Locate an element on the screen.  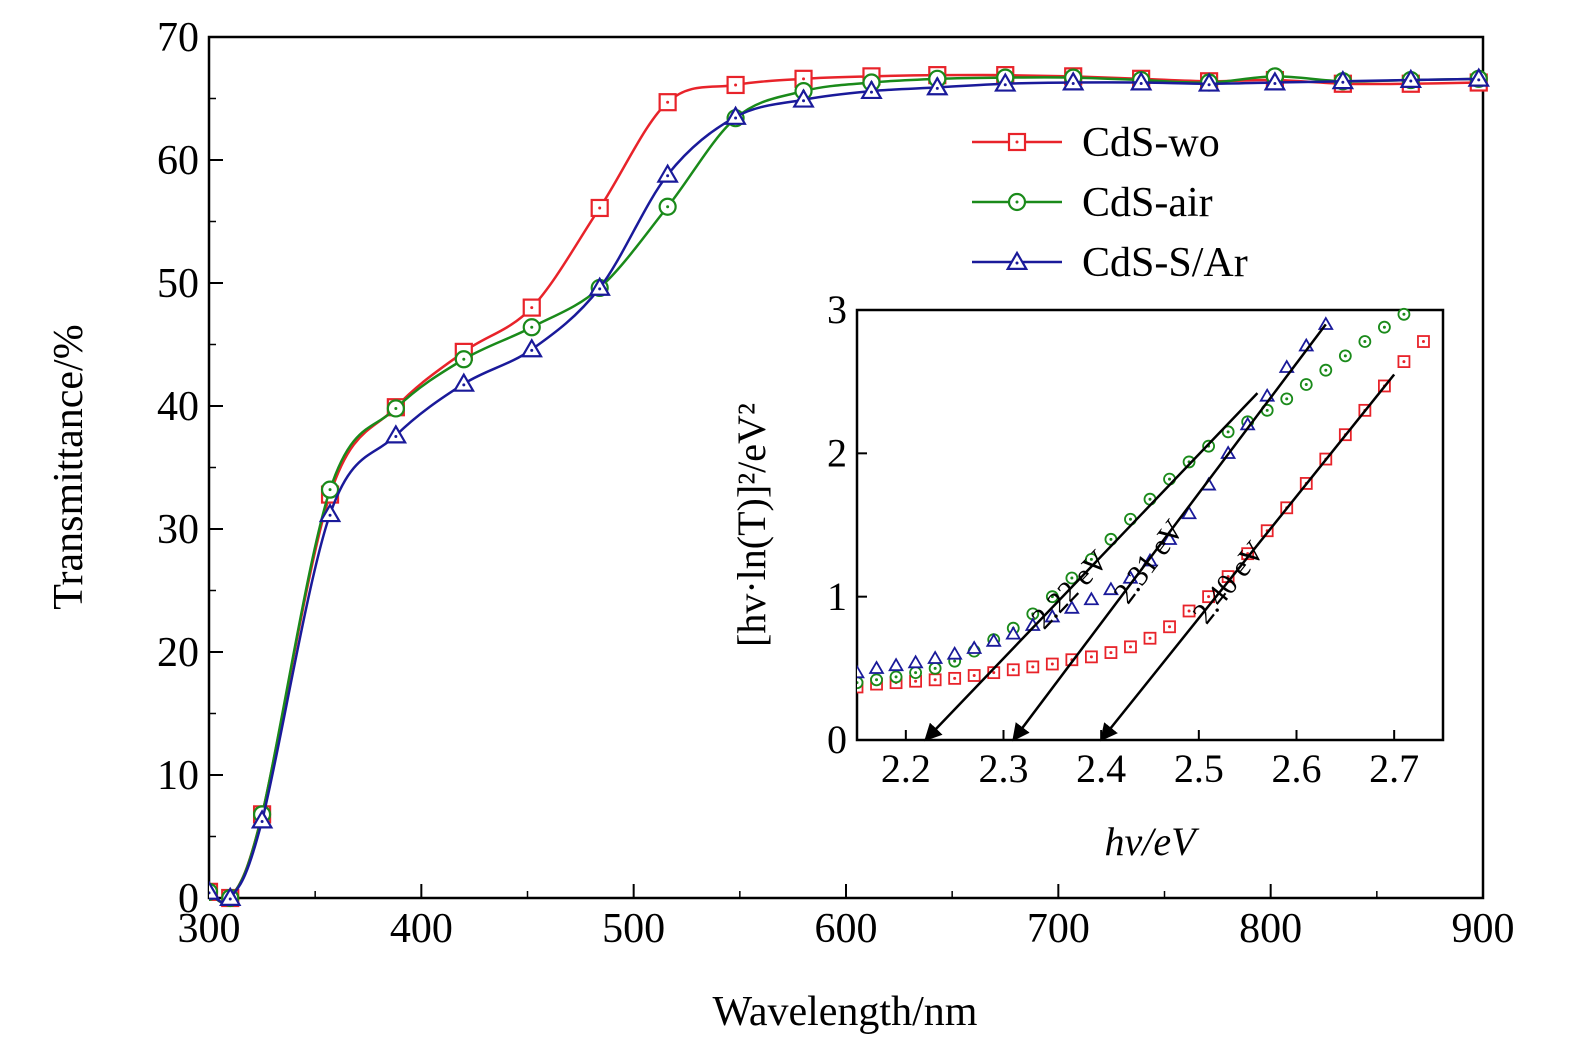
x-tick-label: 700 is located at coordinates (1058, 929).